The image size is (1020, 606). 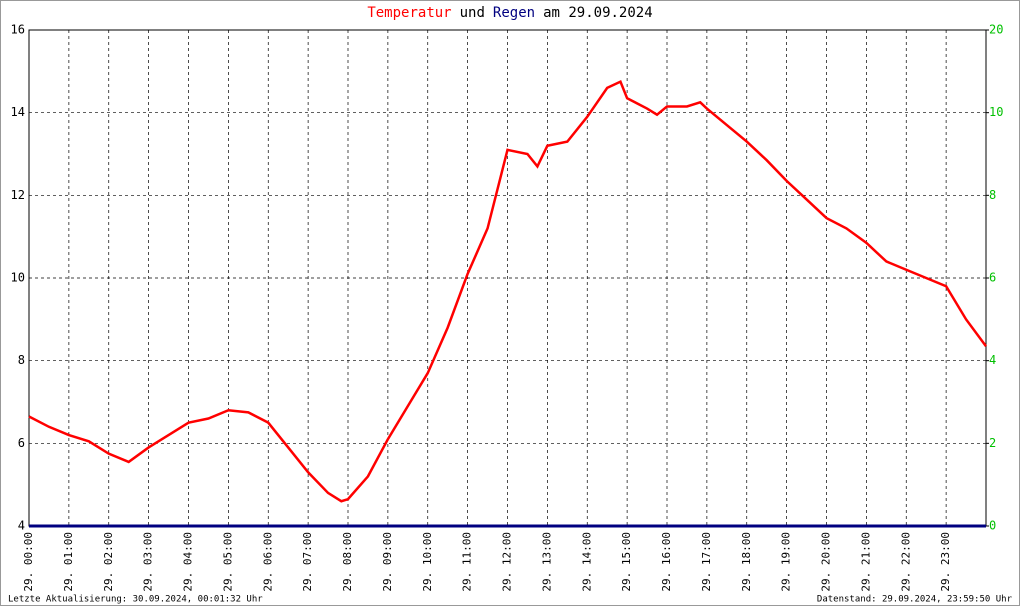 What do you see at coordinates (945, 562) in the screenshot?
I see `x-tick-label: 29. 23:00` at bounding box center [945, 562].